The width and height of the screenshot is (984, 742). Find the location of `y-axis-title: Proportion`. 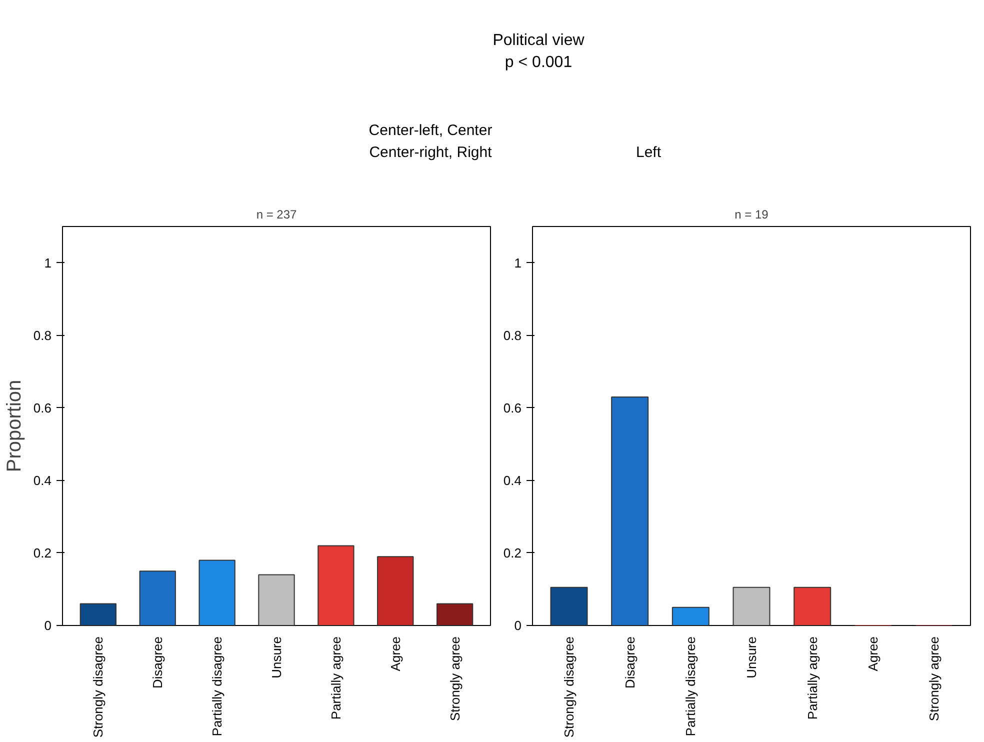

y-axis-title: Proportion is located at coordinates (14, 426).